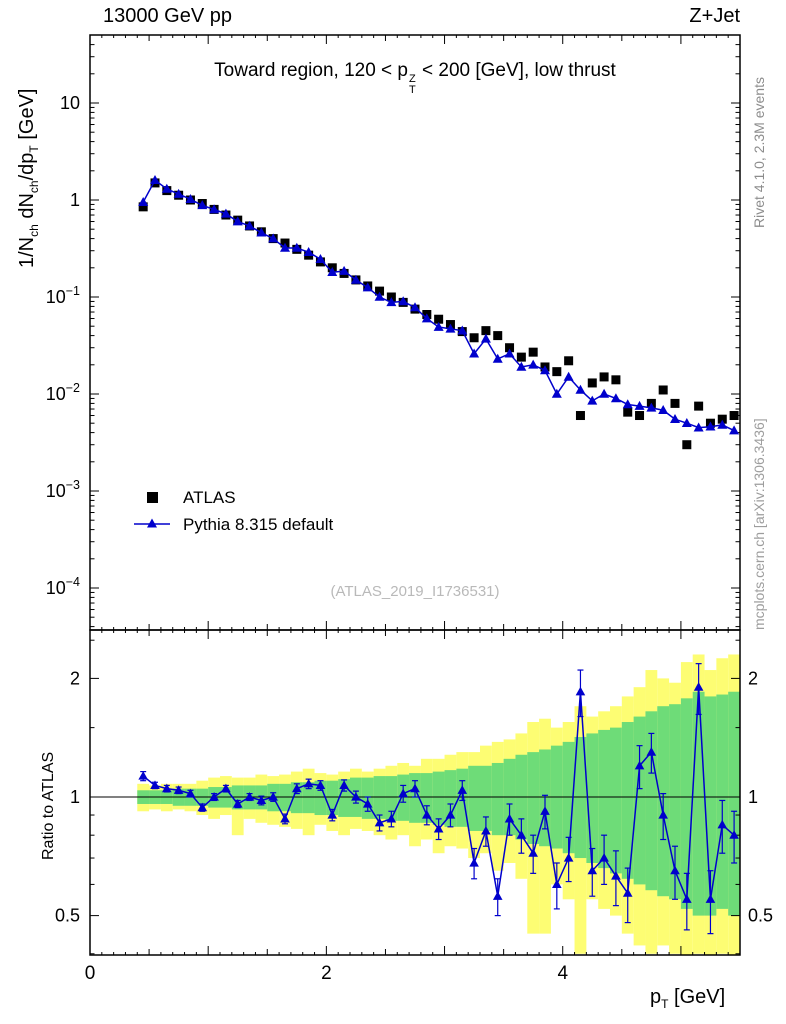 This screenshot has height=1024, width=786. What do you see at coordinates (152, 497) in the screenshot?
I see `legend-marker-atlas` at bounding box center [152, 497].